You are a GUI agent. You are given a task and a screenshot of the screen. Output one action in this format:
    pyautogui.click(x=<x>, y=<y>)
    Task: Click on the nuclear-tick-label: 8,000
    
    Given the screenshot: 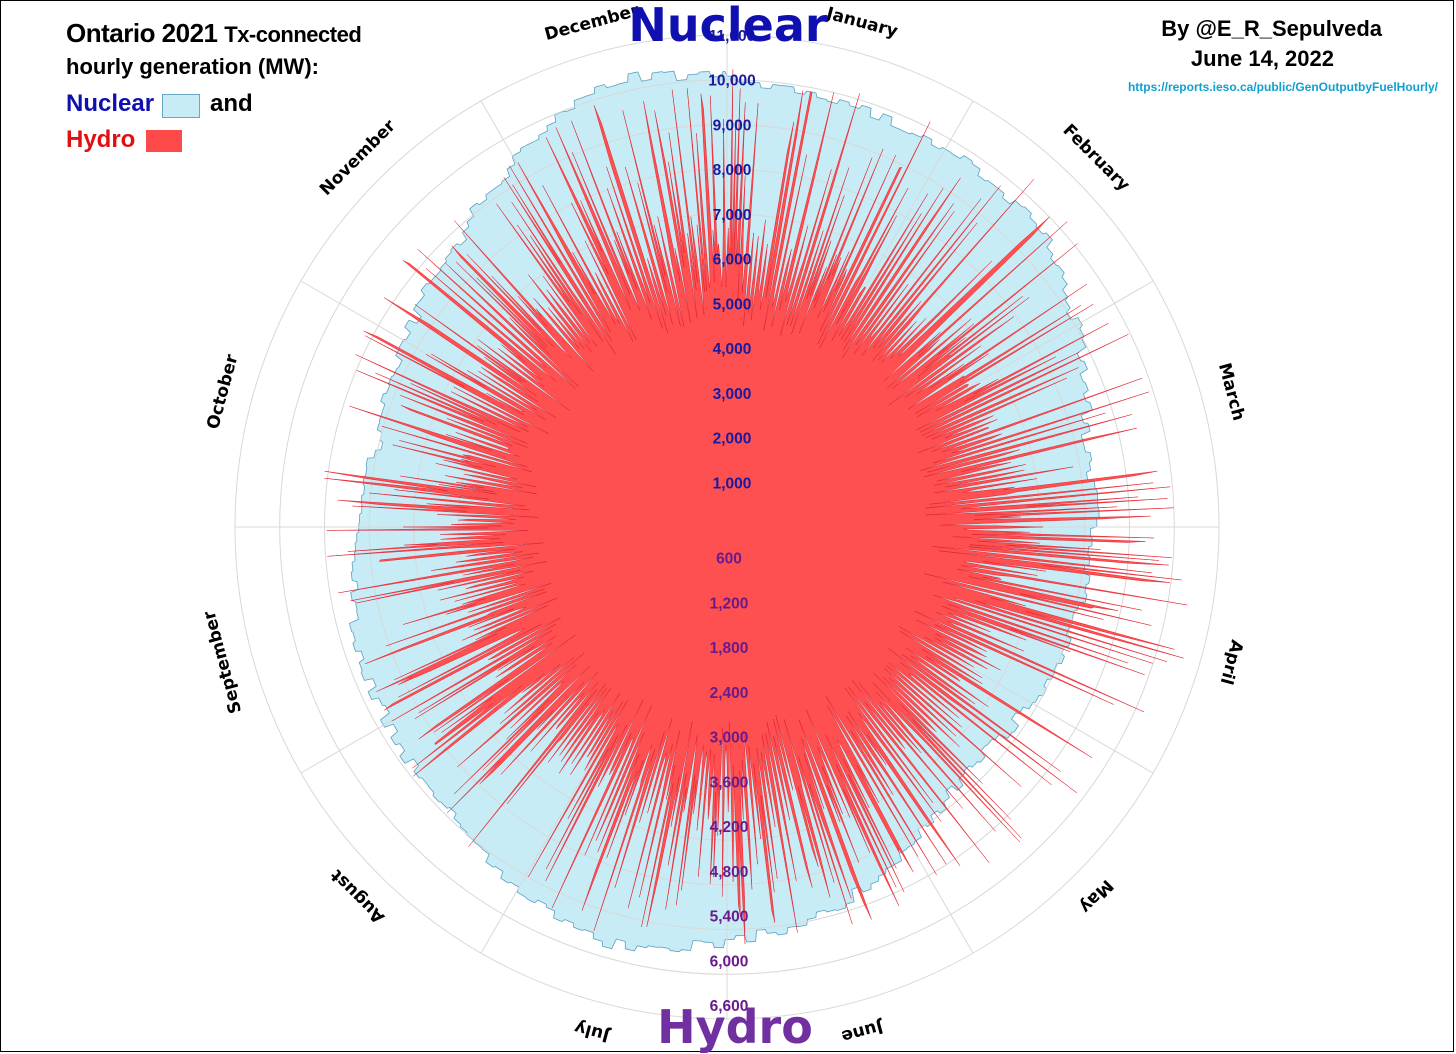 What is the action you would take?
    pyautogui.click(x=732, y=170)
    